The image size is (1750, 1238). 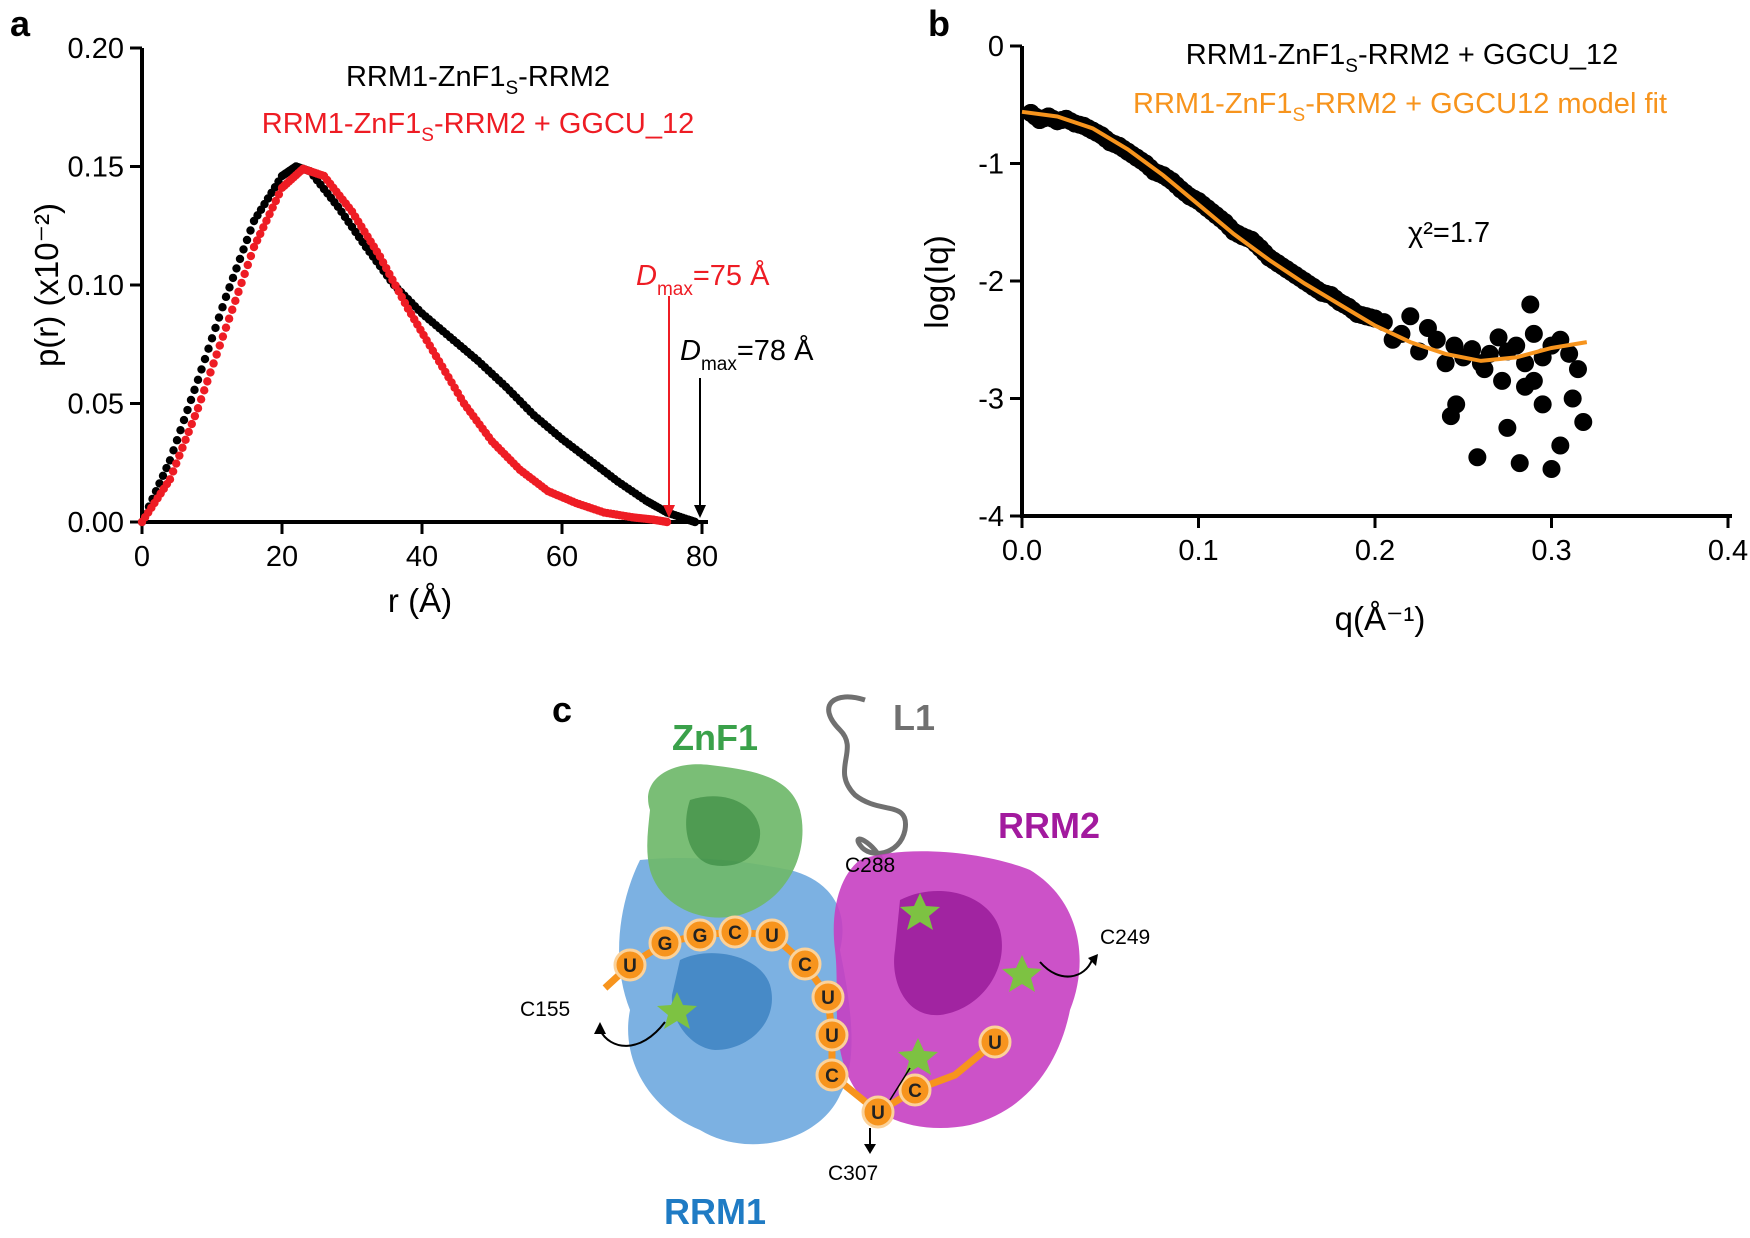 I want to click on b-y-tick-label: 0, so click(x=996, y=47).